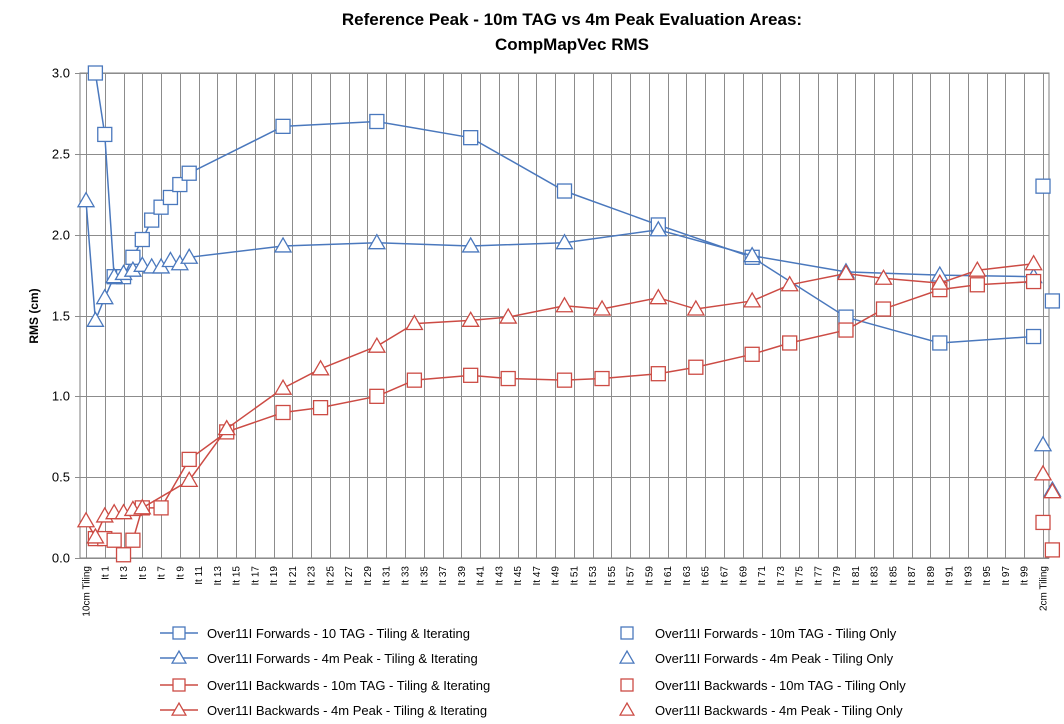 The height and width of the screenshot is (724, 1064). I want to click on x-tick-label: It 21, so click(293, 576).